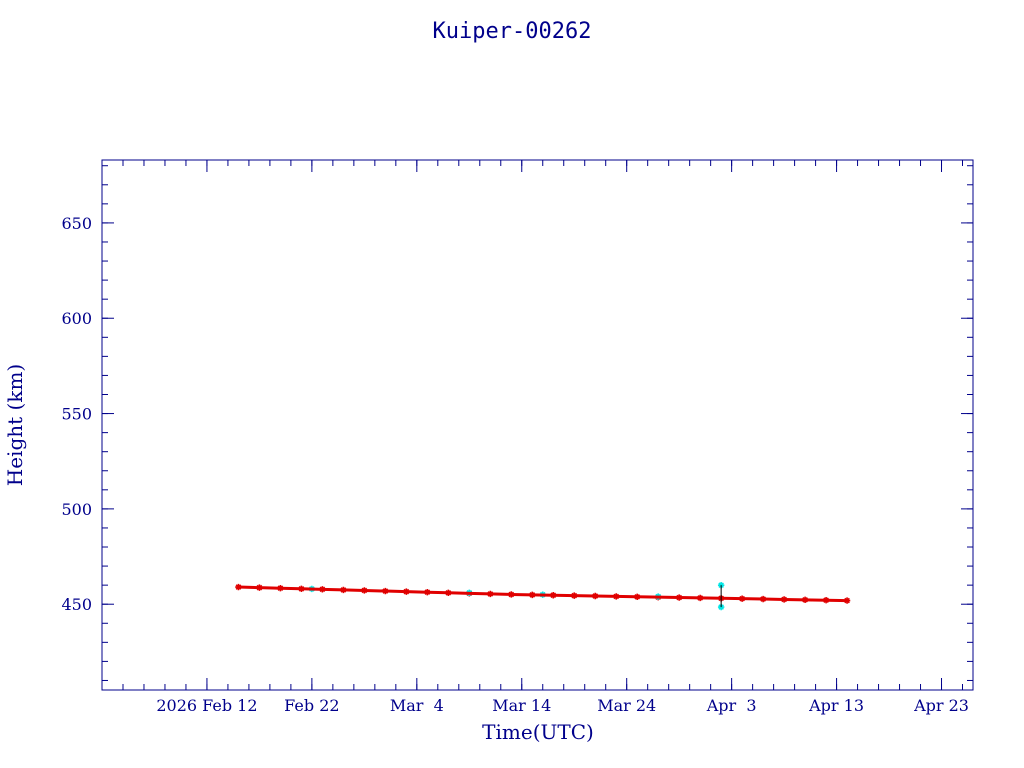  I want to click on y-tick-label: 650, so click(76, 223).